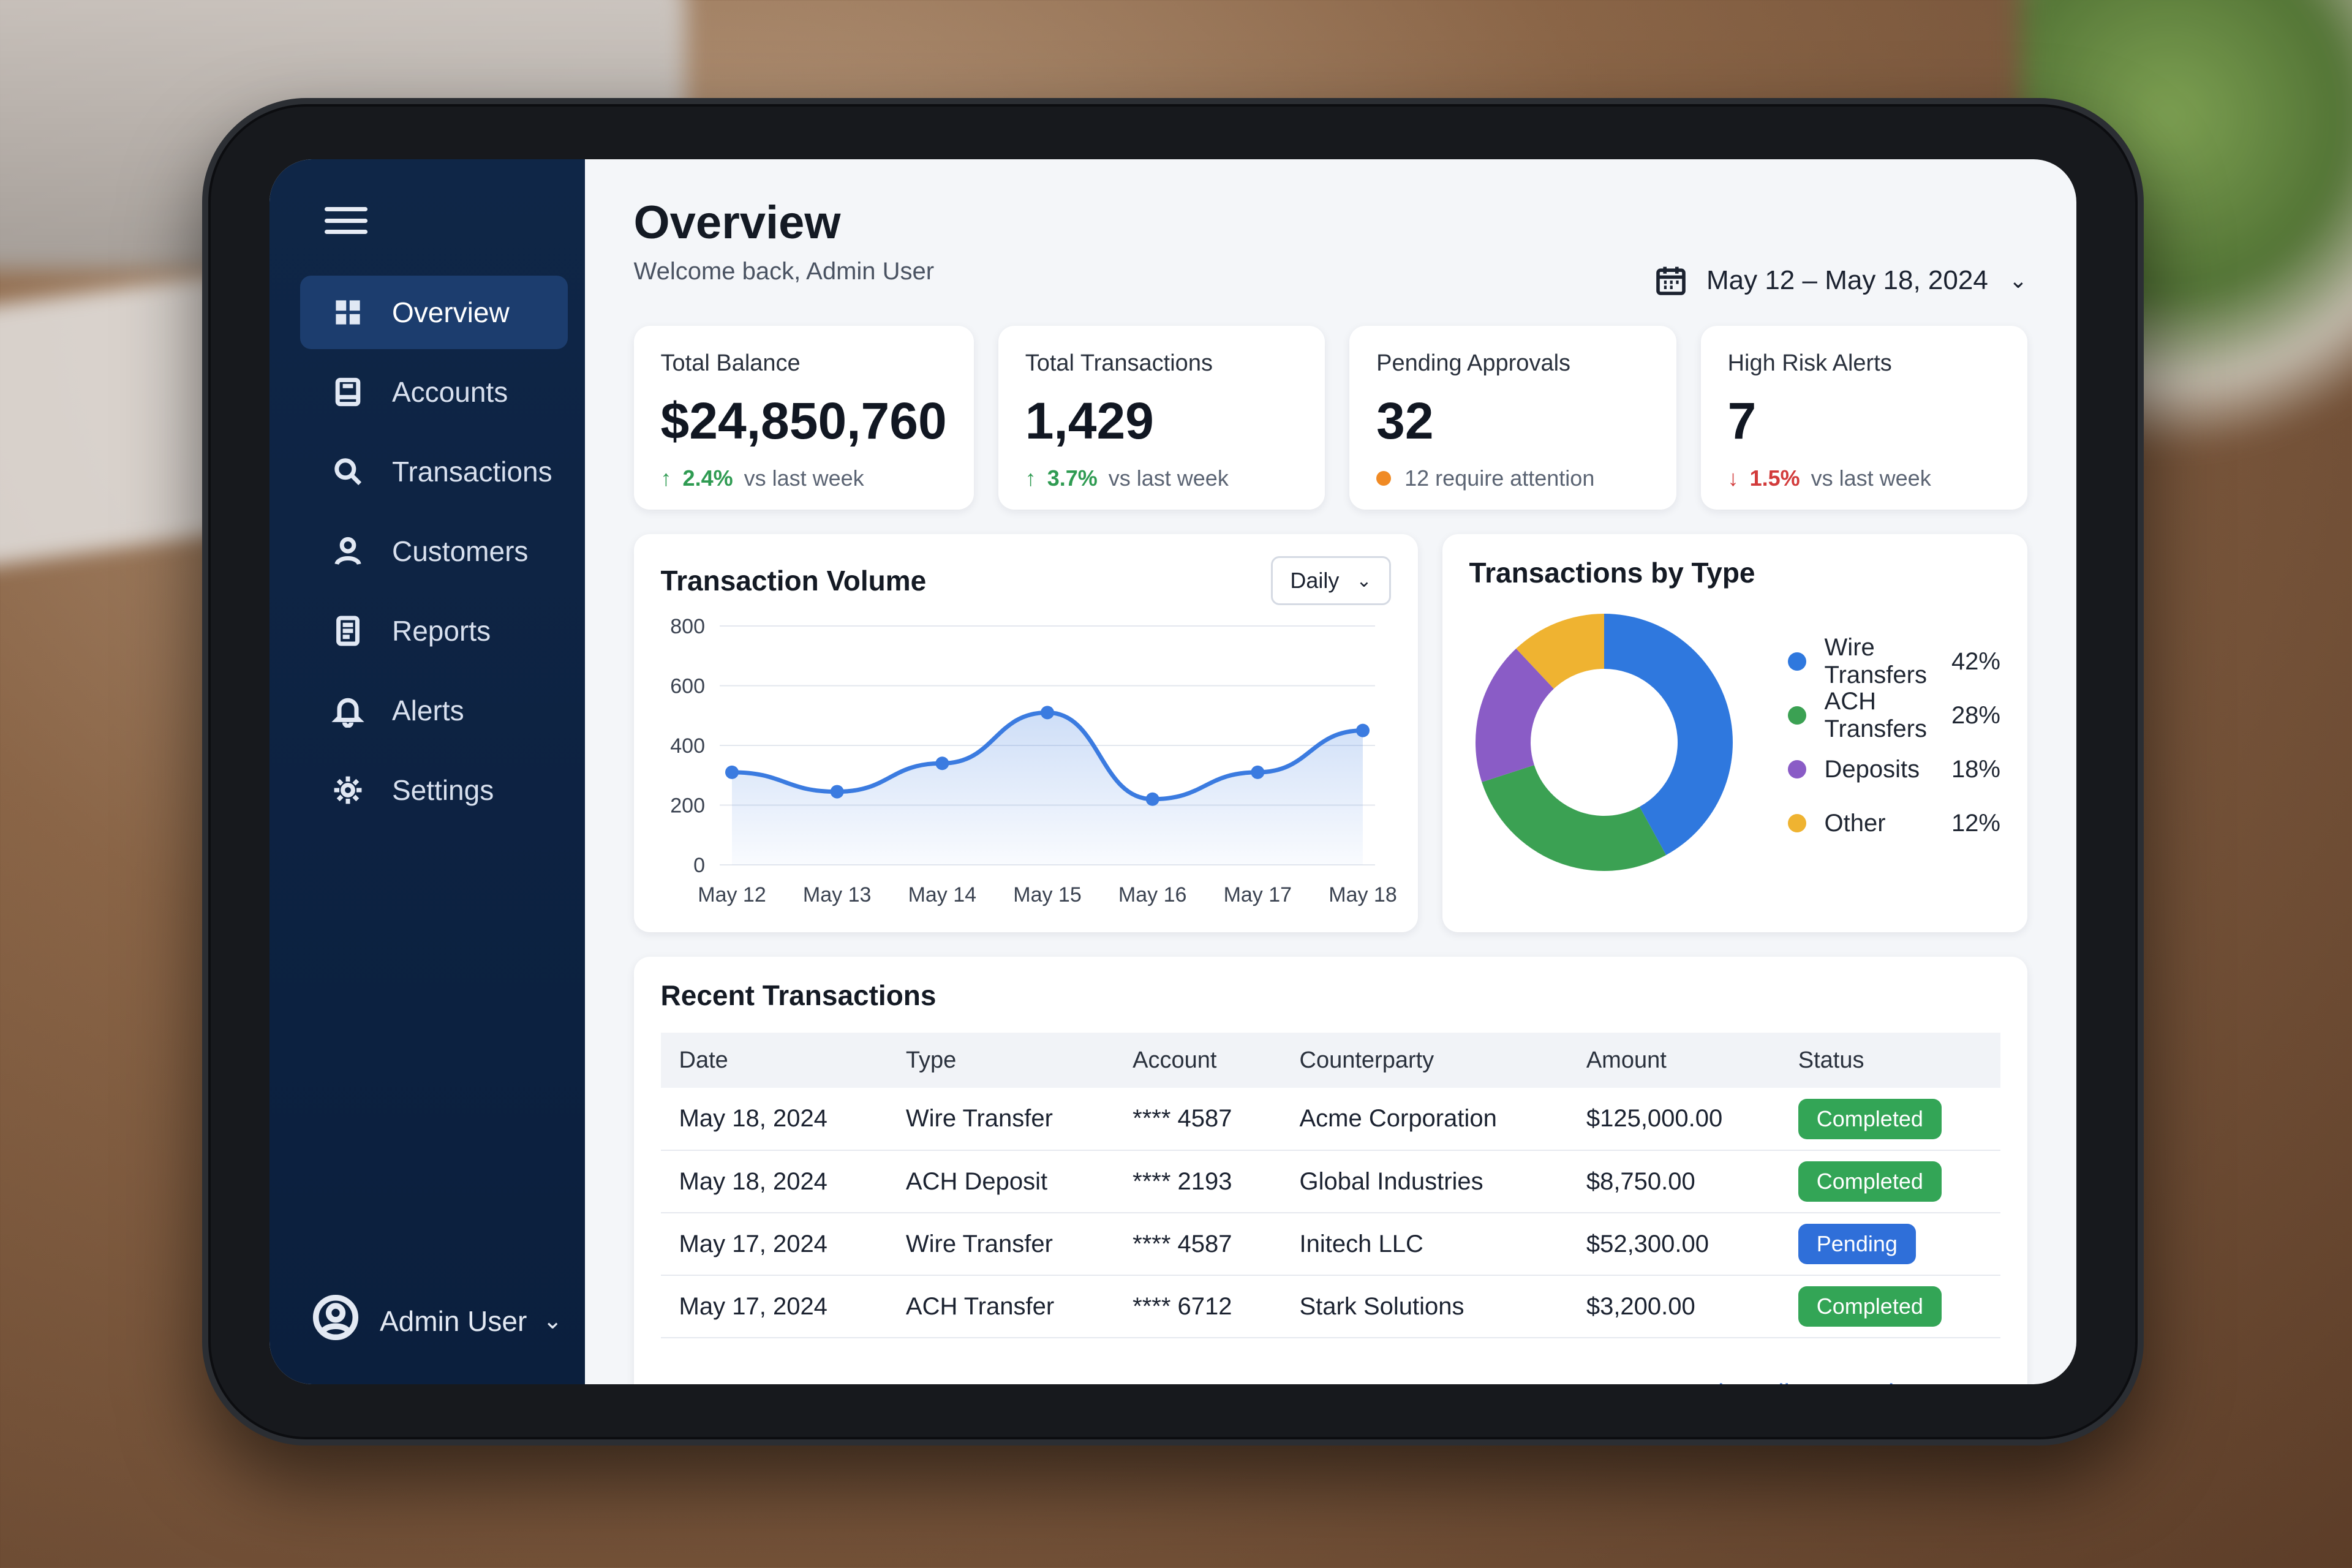 This screenshot has height=1568, width=2352. I want to click on legend-item: Deposits 18%, so click(1894, 769).